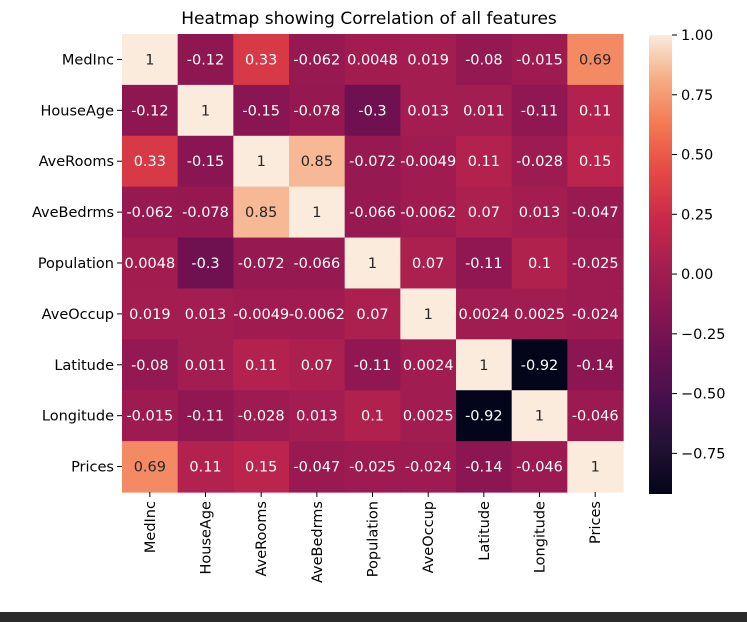 The image size is (747, 622). Describe the element at coordinates (596, 522) in the screenshot. I see `column-label: Prices` at that location.